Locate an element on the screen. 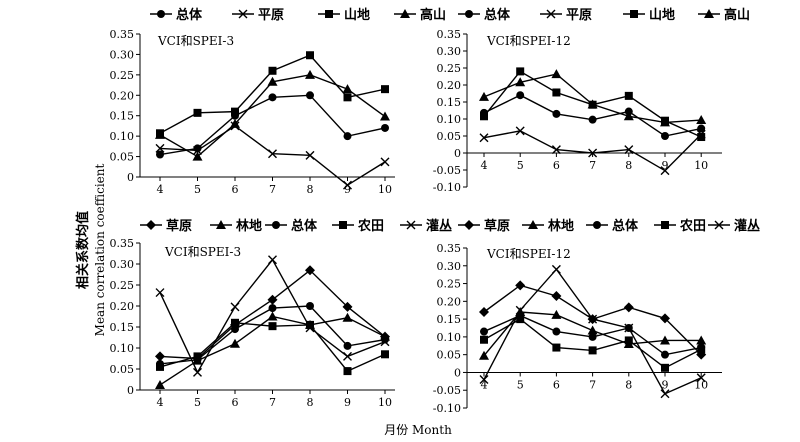 This screenshot has height=442, width=800. legend-label: 农田 is located at coordinates (370, 226).